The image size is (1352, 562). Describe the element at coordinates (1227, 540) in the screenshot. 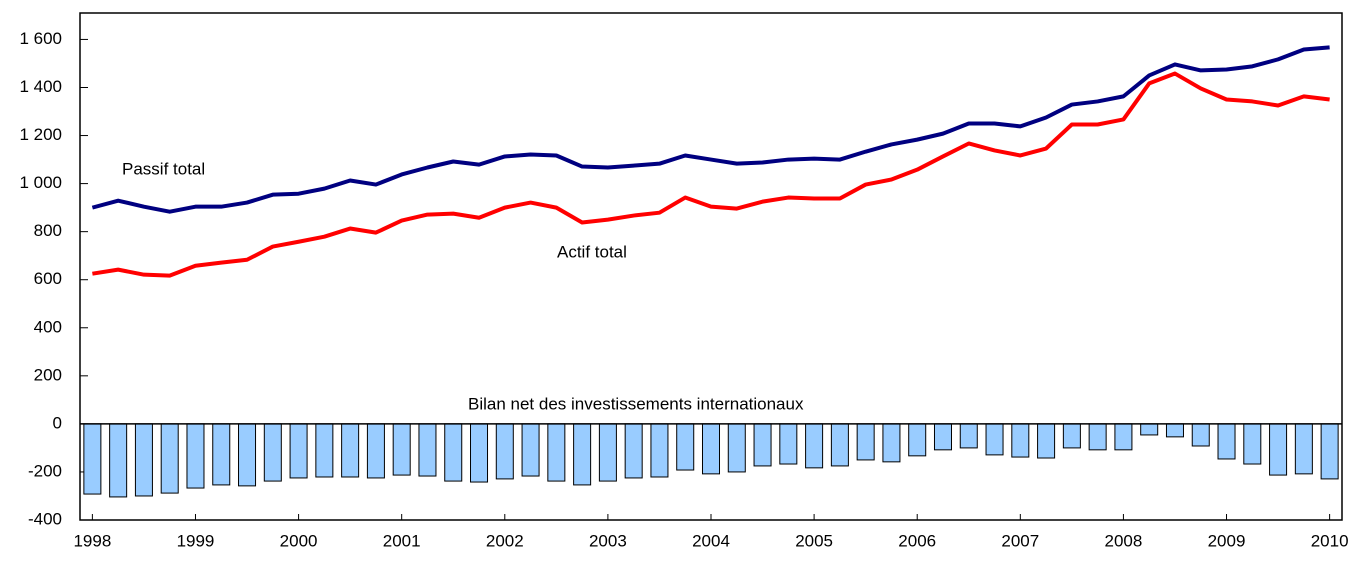

I see `x-tick-label: 2009` at that location.